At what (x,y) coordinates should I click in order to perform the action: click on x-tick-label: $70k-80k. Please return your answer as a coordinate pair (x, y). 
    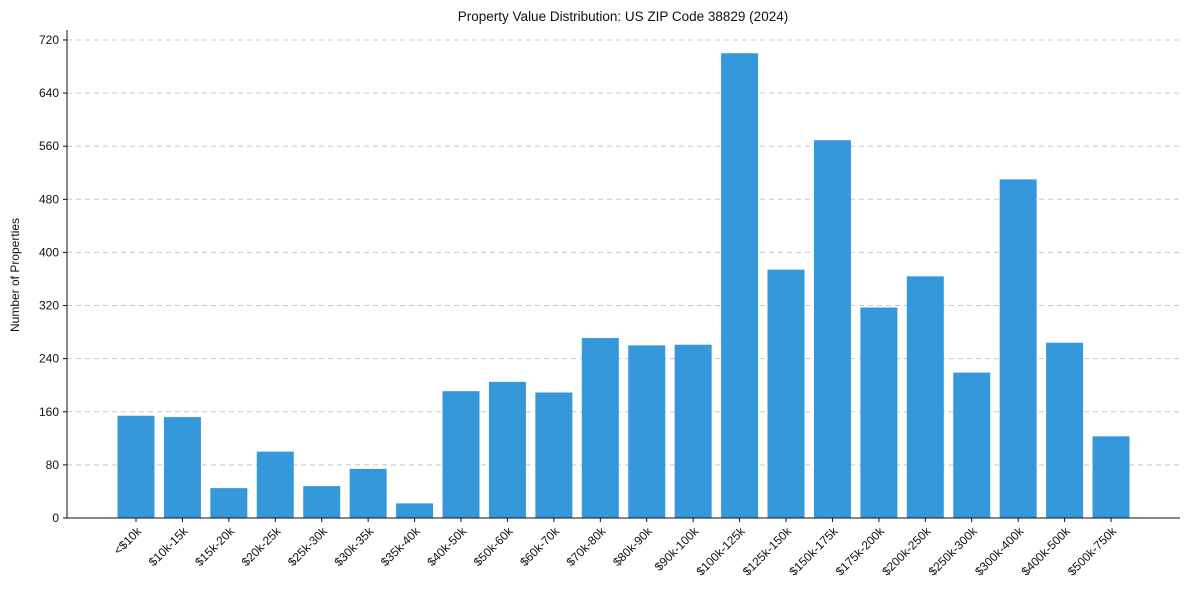
    Looking at the image, I should click on (587, 547).